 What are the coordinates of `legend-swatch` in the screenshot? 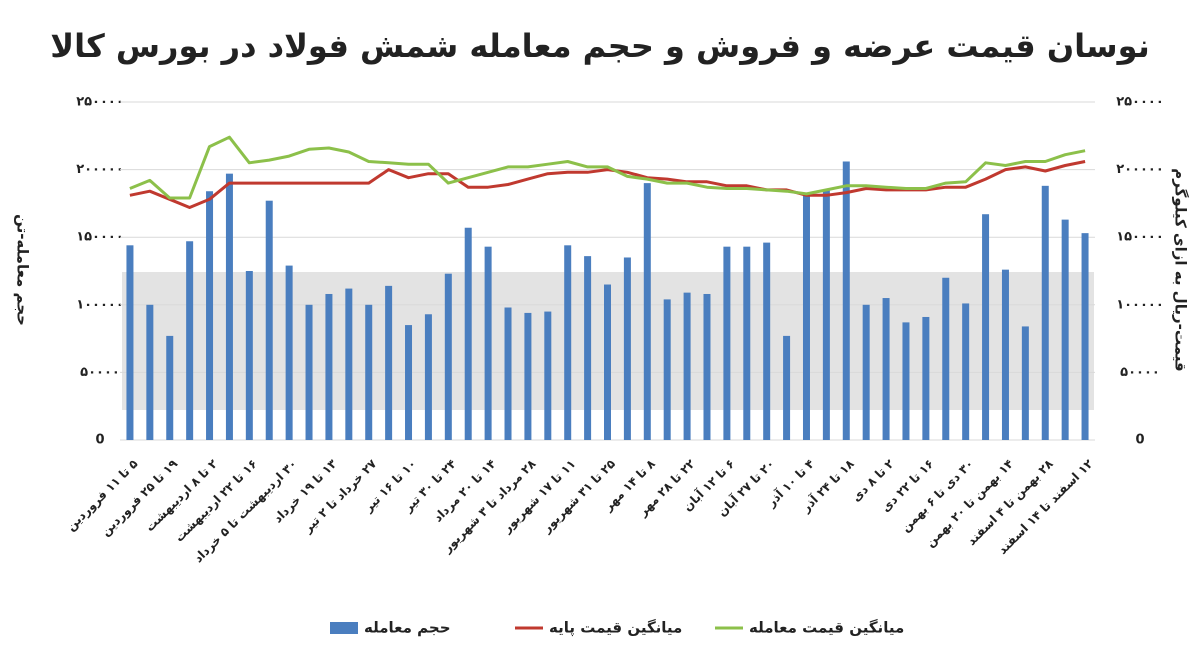 It's located at (344, 628).